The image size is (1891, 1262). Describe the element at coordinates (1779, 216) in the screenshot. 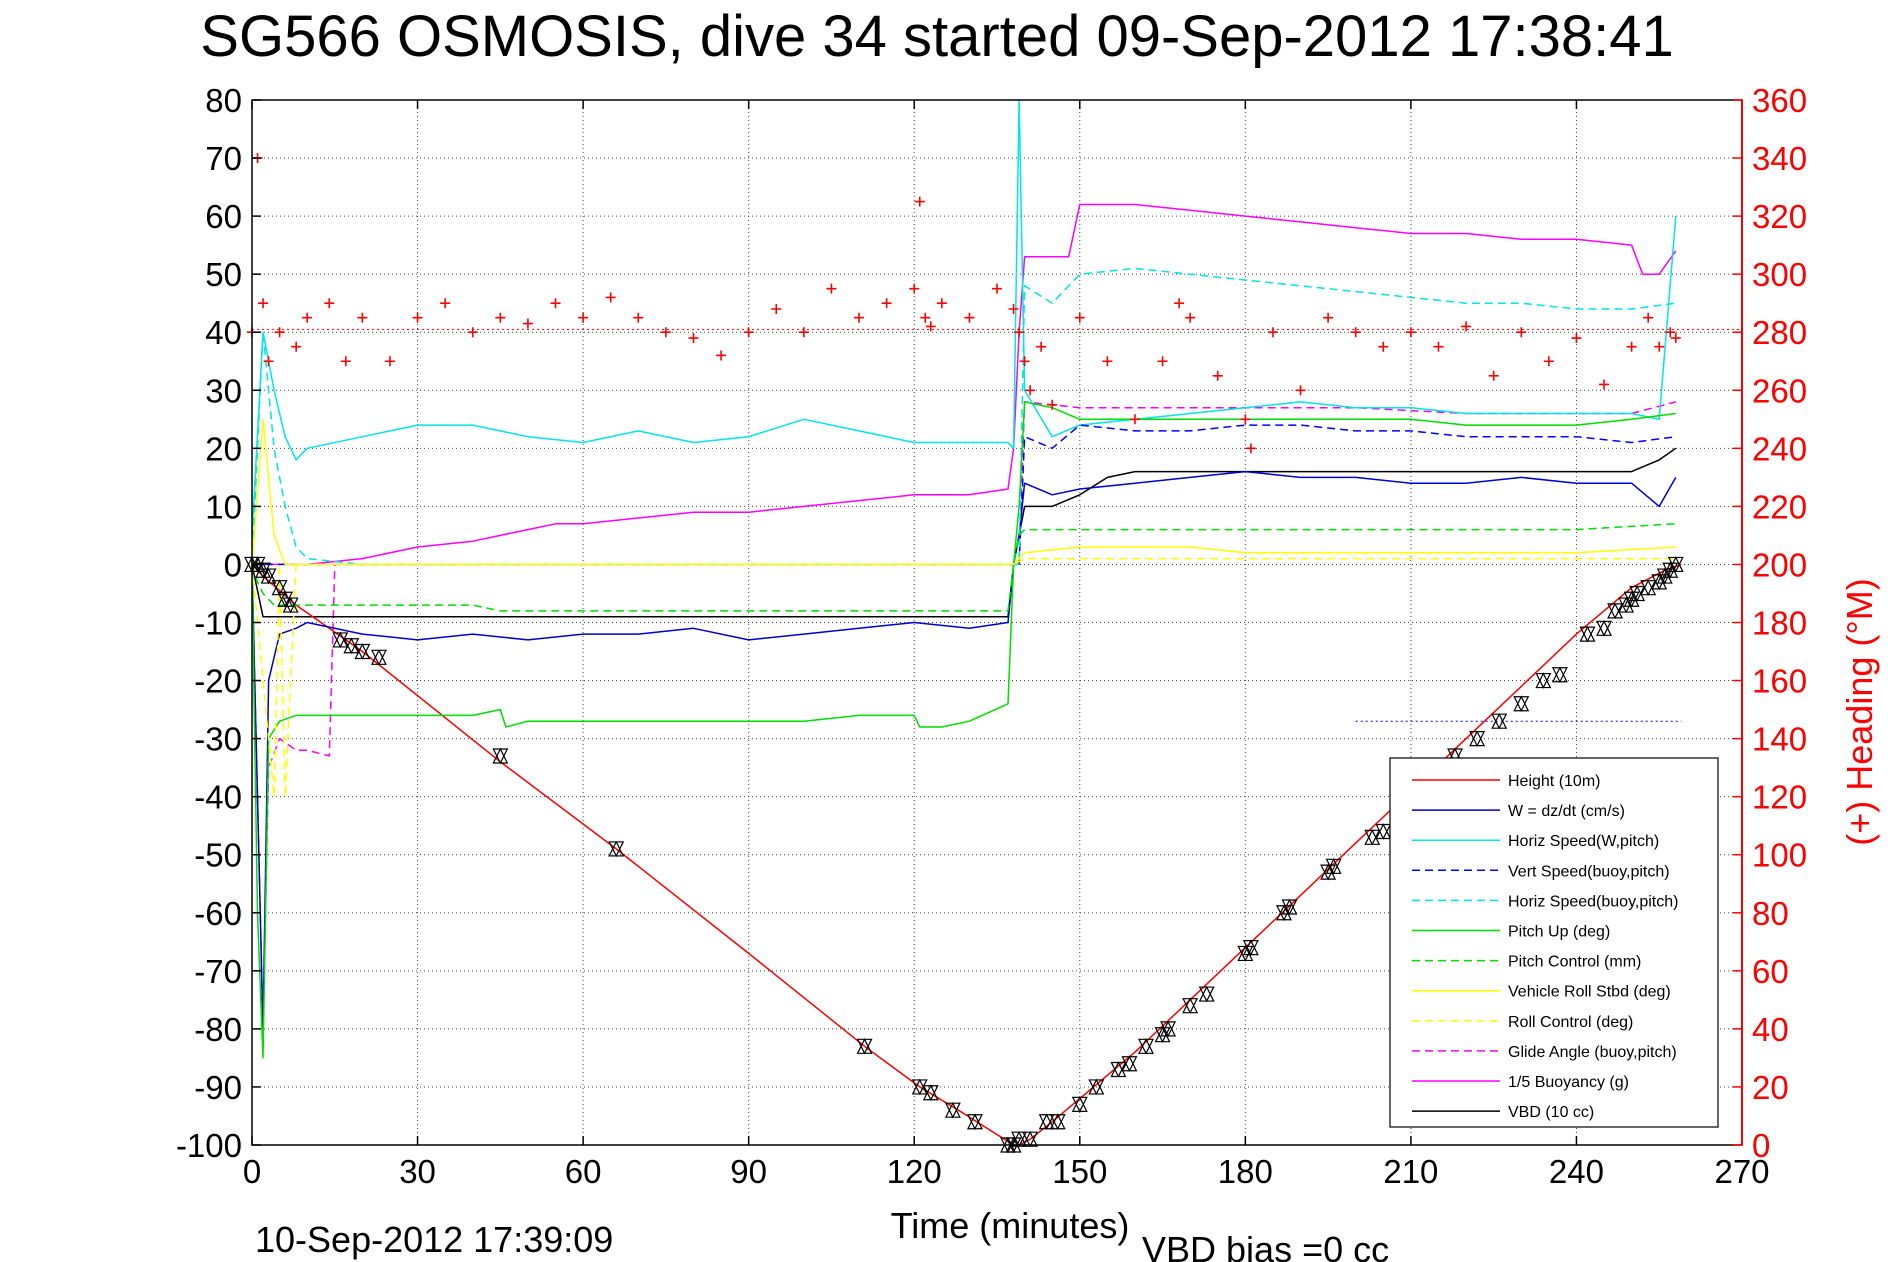

I see `y2-tick-label: 320` at that location.